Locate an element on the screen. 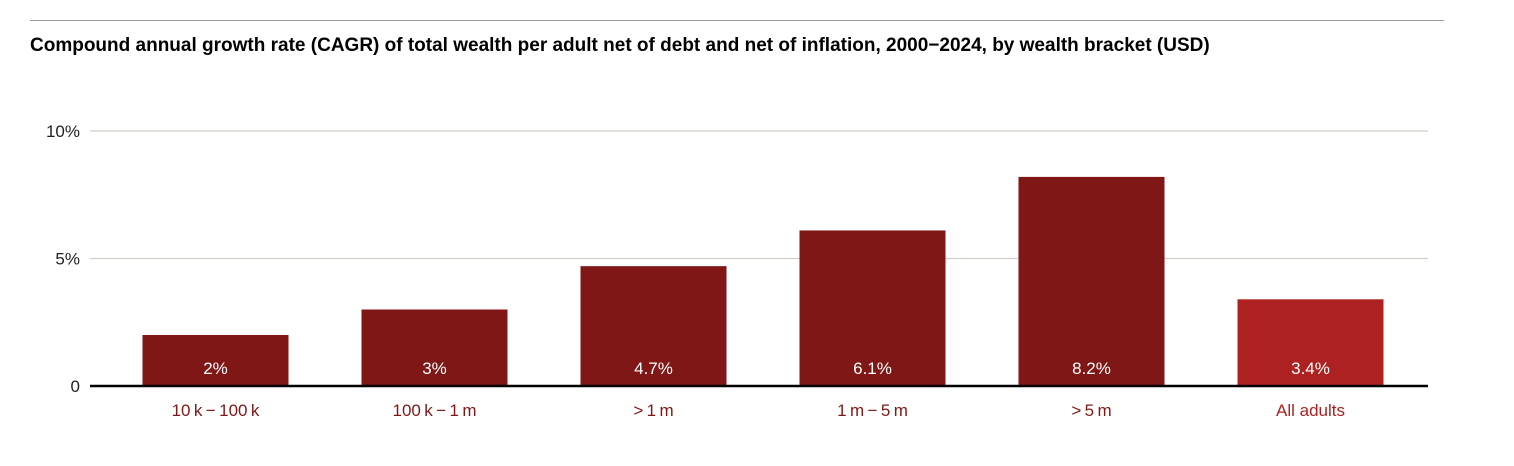 The height and width of the screenshot is (466, 1514). category-label: > 1 m is located at coordinates (653, 410).